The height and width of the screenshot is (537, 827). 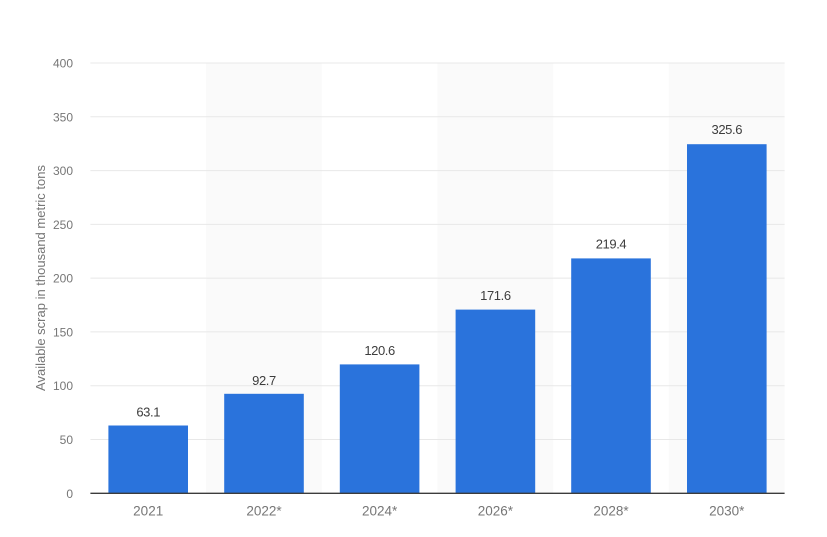 What do you see at coordinates (63, 225) in the screenshot?
I see `svg-text: 250` at bounding box center [63, 225].